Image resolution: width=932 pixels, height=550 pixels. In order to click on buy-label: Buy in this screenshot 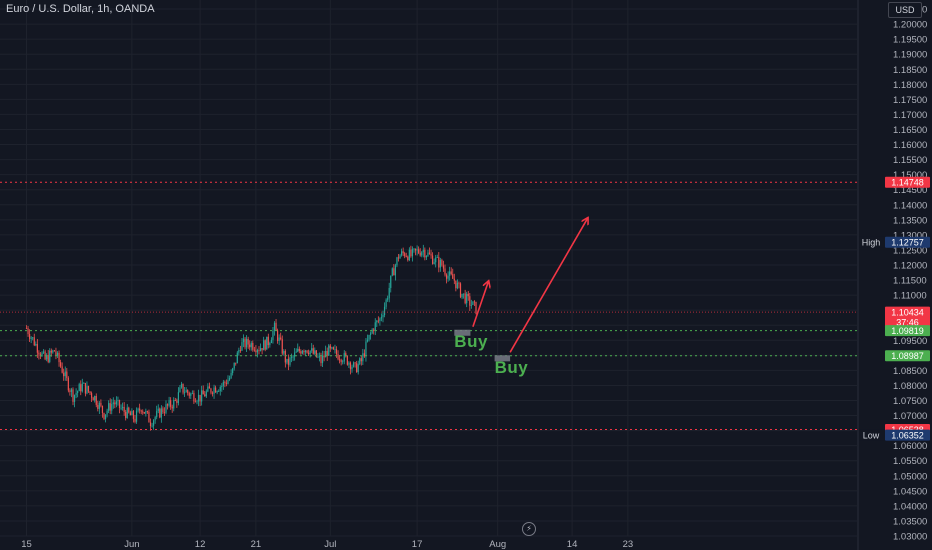, I will do `click(471, 341)`.